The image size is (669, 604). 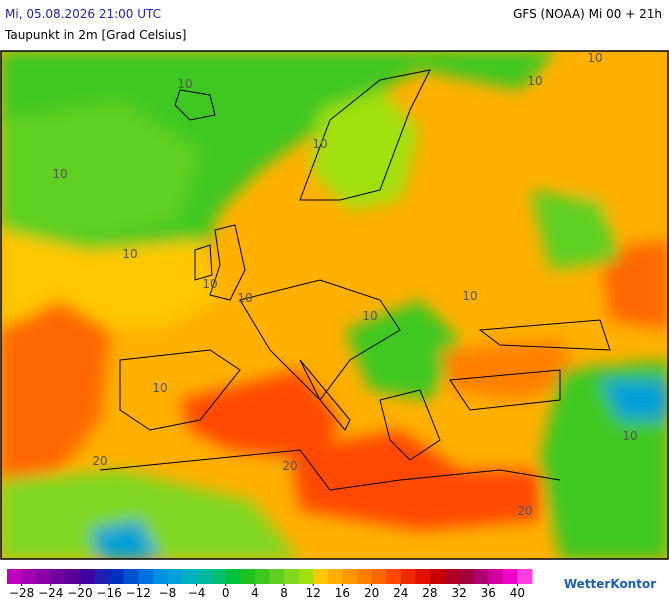 What do you see at coordinates (50, 593) in the screenshot?
I see `tick-label: −24` at bounding box center [50, 593].